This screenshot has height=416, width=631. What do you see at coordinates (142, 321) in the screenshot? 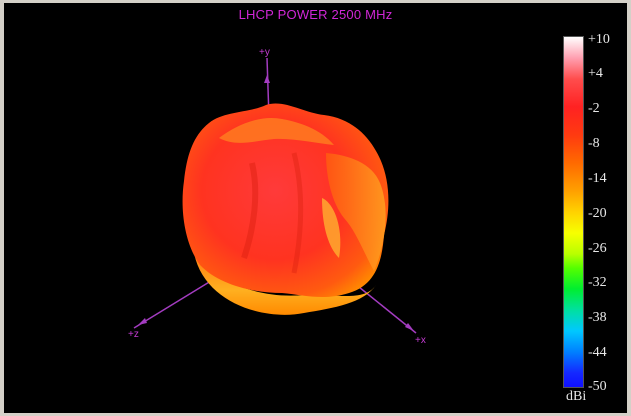
I see `z-axis-arrow` at bounding box center [142, 321].